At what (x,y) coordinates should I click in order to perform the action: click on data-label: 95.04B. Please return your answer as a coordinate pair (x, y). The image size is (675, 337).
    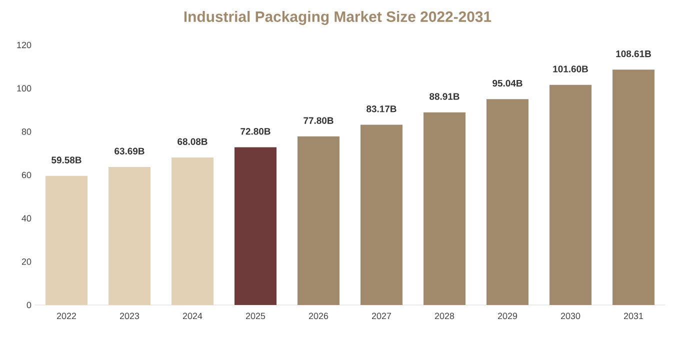
    Looking at the image, I should click on (507, 83).